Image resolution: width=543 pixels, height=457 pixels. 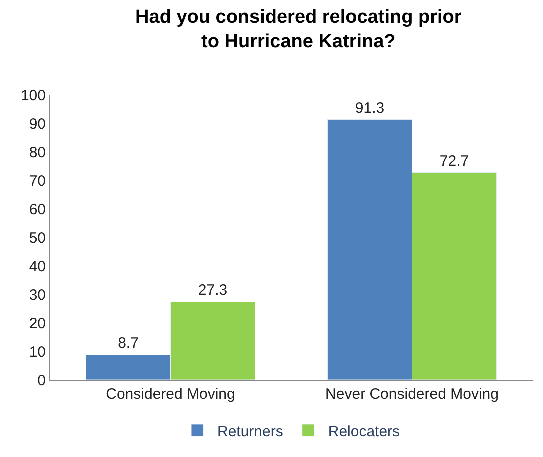 I want to click on y-tick-label: 80, so click(x=37, y=153).